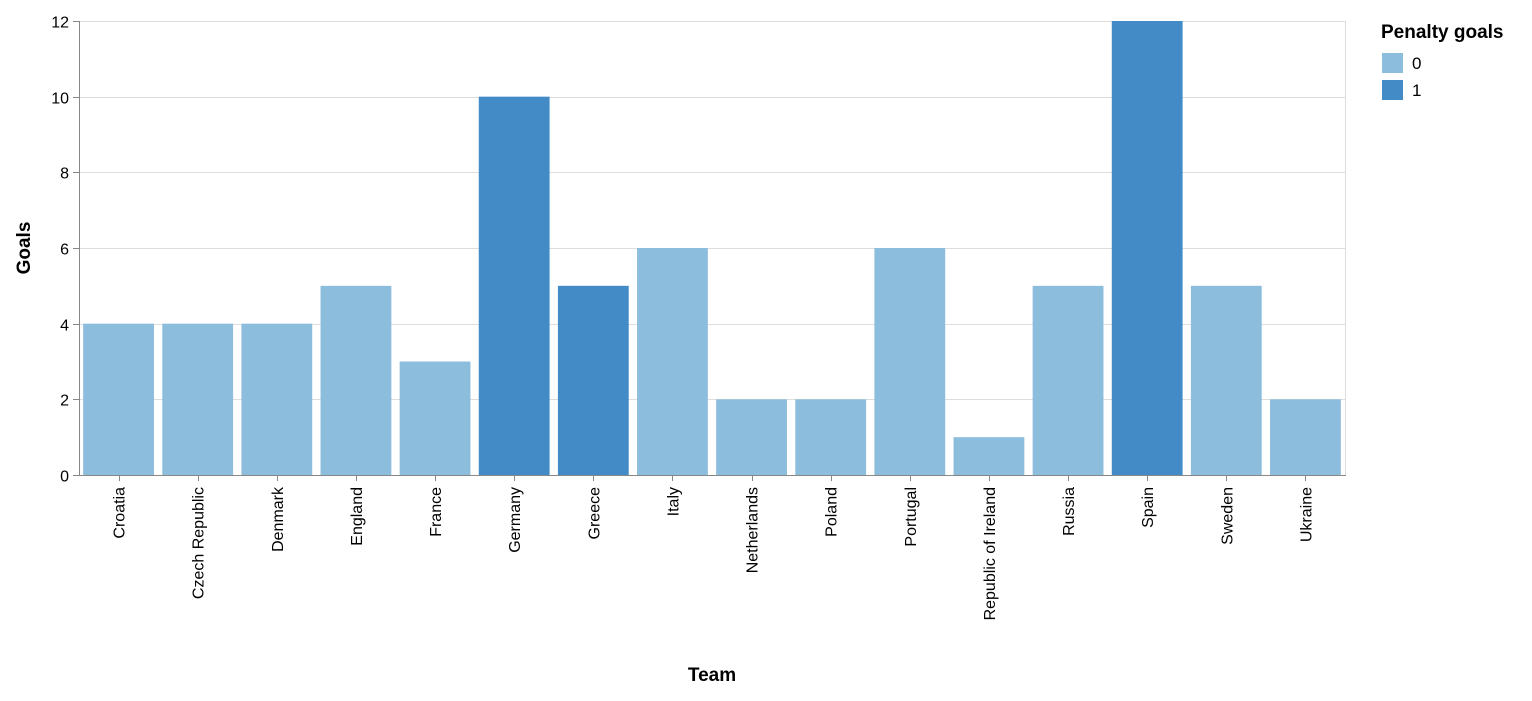 The width and height of the screenshot is (1532, 701). What do you see at coordinates (712, 675) in the screenshot?
I see `x-axis-title: Team` at bounding box center [712, 675].